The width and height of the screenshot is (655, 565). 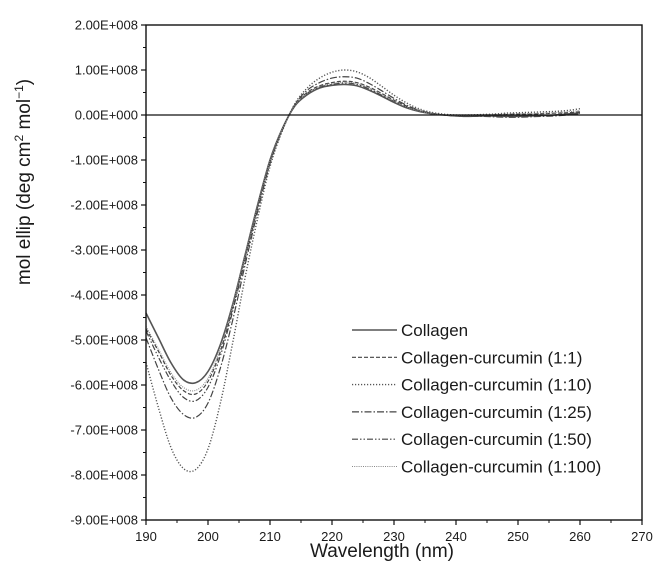 I want to click on x-axis-label: Wavelength (nm), so click(x=382, y=551).